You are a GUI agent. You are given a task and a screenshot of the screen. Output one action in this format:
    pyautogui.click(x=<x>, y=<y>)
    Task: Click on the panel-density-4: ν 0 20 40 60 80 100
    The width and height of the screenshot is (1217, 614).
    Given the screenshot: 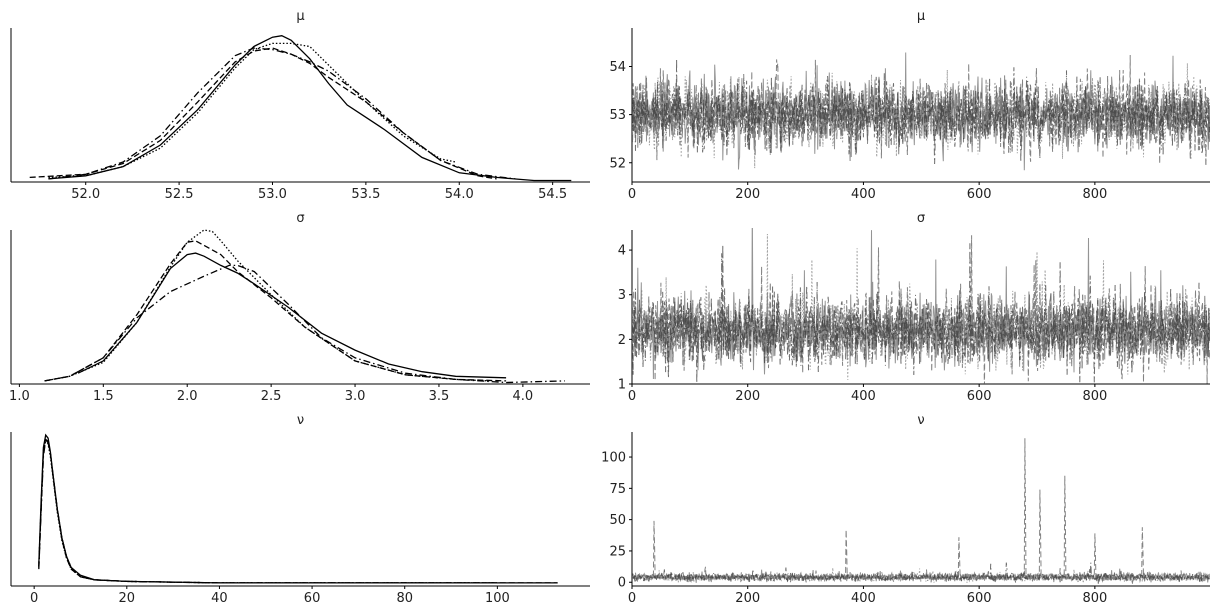 What is the action you would take?
    pyautogui.click(x=300, y=509)
    